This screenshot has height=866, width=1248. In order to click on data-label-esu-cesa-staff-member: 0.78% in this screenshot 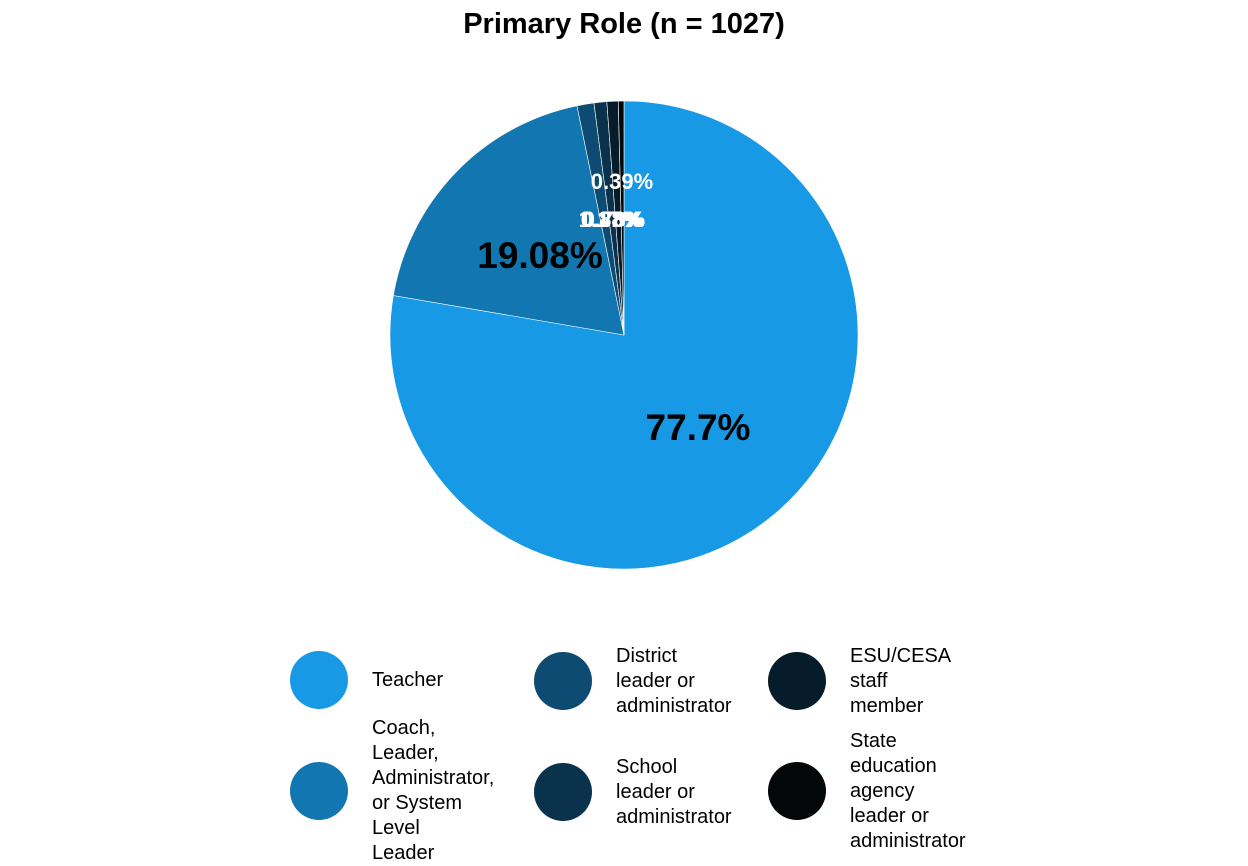, I will do `click(614, 219)`.